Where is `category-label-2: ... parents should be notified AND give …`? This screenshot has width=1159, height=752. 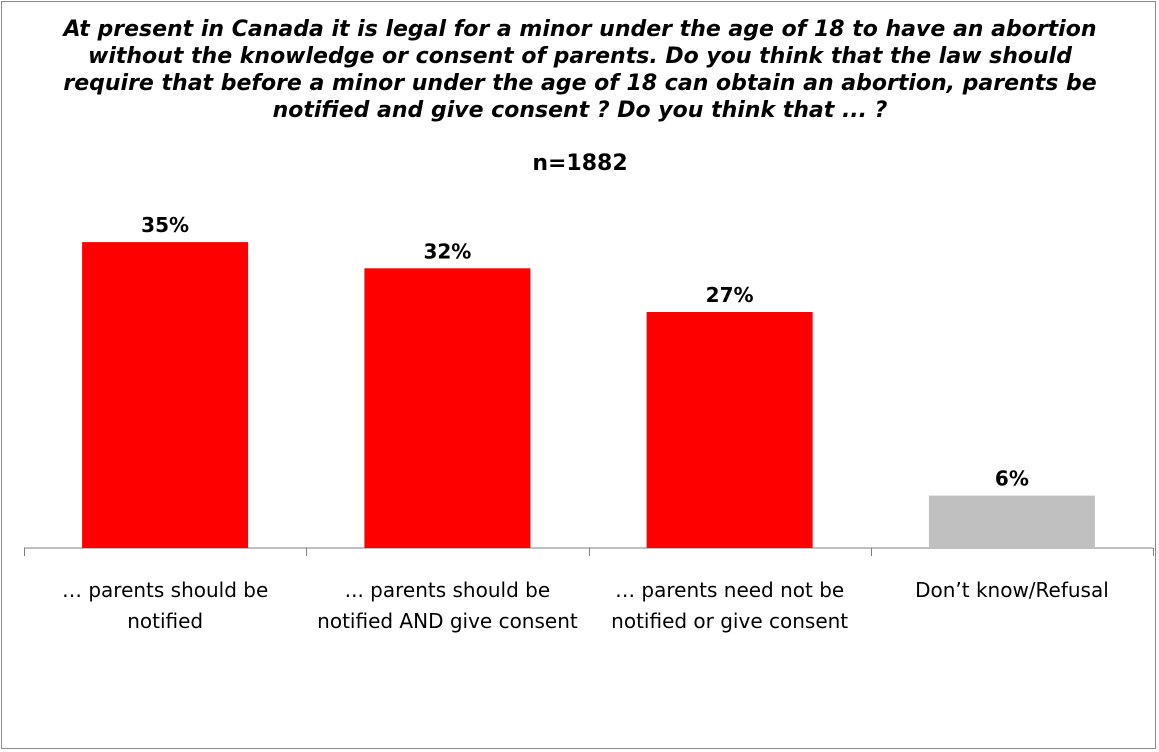
category-label-2: ... parents should be notified AND give … is located at coordinates (447, 605).